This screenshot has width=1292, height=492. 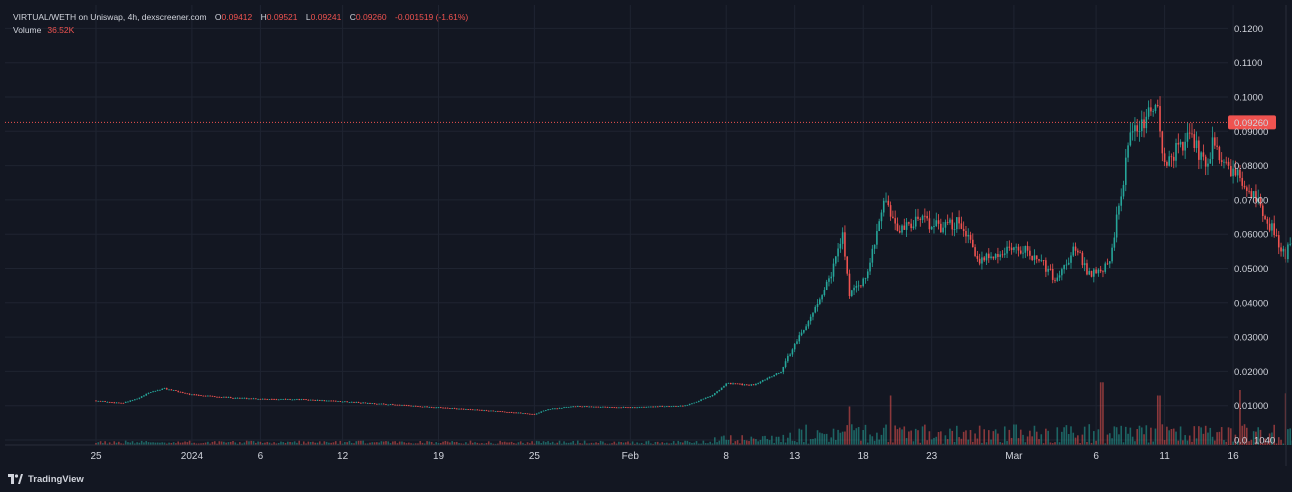 What do you see at coordinates (1164, 456) in the screenshot?
I see `x-tick-label: 11` at bounding box center [1164, 456].